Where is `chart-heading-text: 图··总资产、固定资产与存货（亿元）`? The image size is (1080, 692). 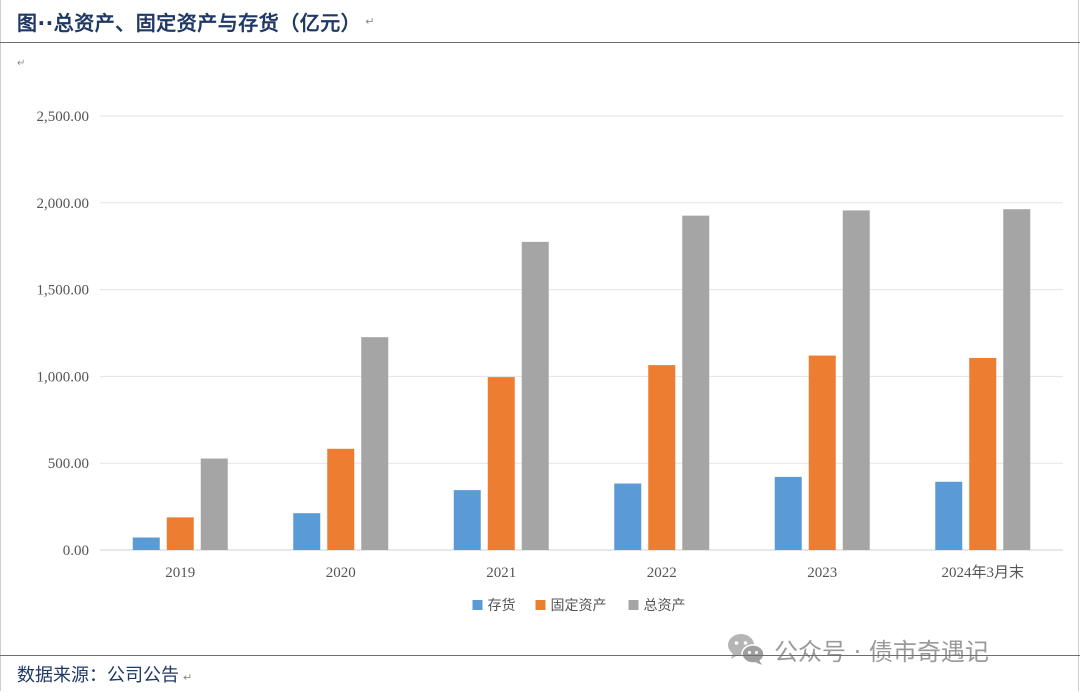
chart-heading-text: 图··总资产、固定资产与存货（亿元） is located at coordinates (189, 22).